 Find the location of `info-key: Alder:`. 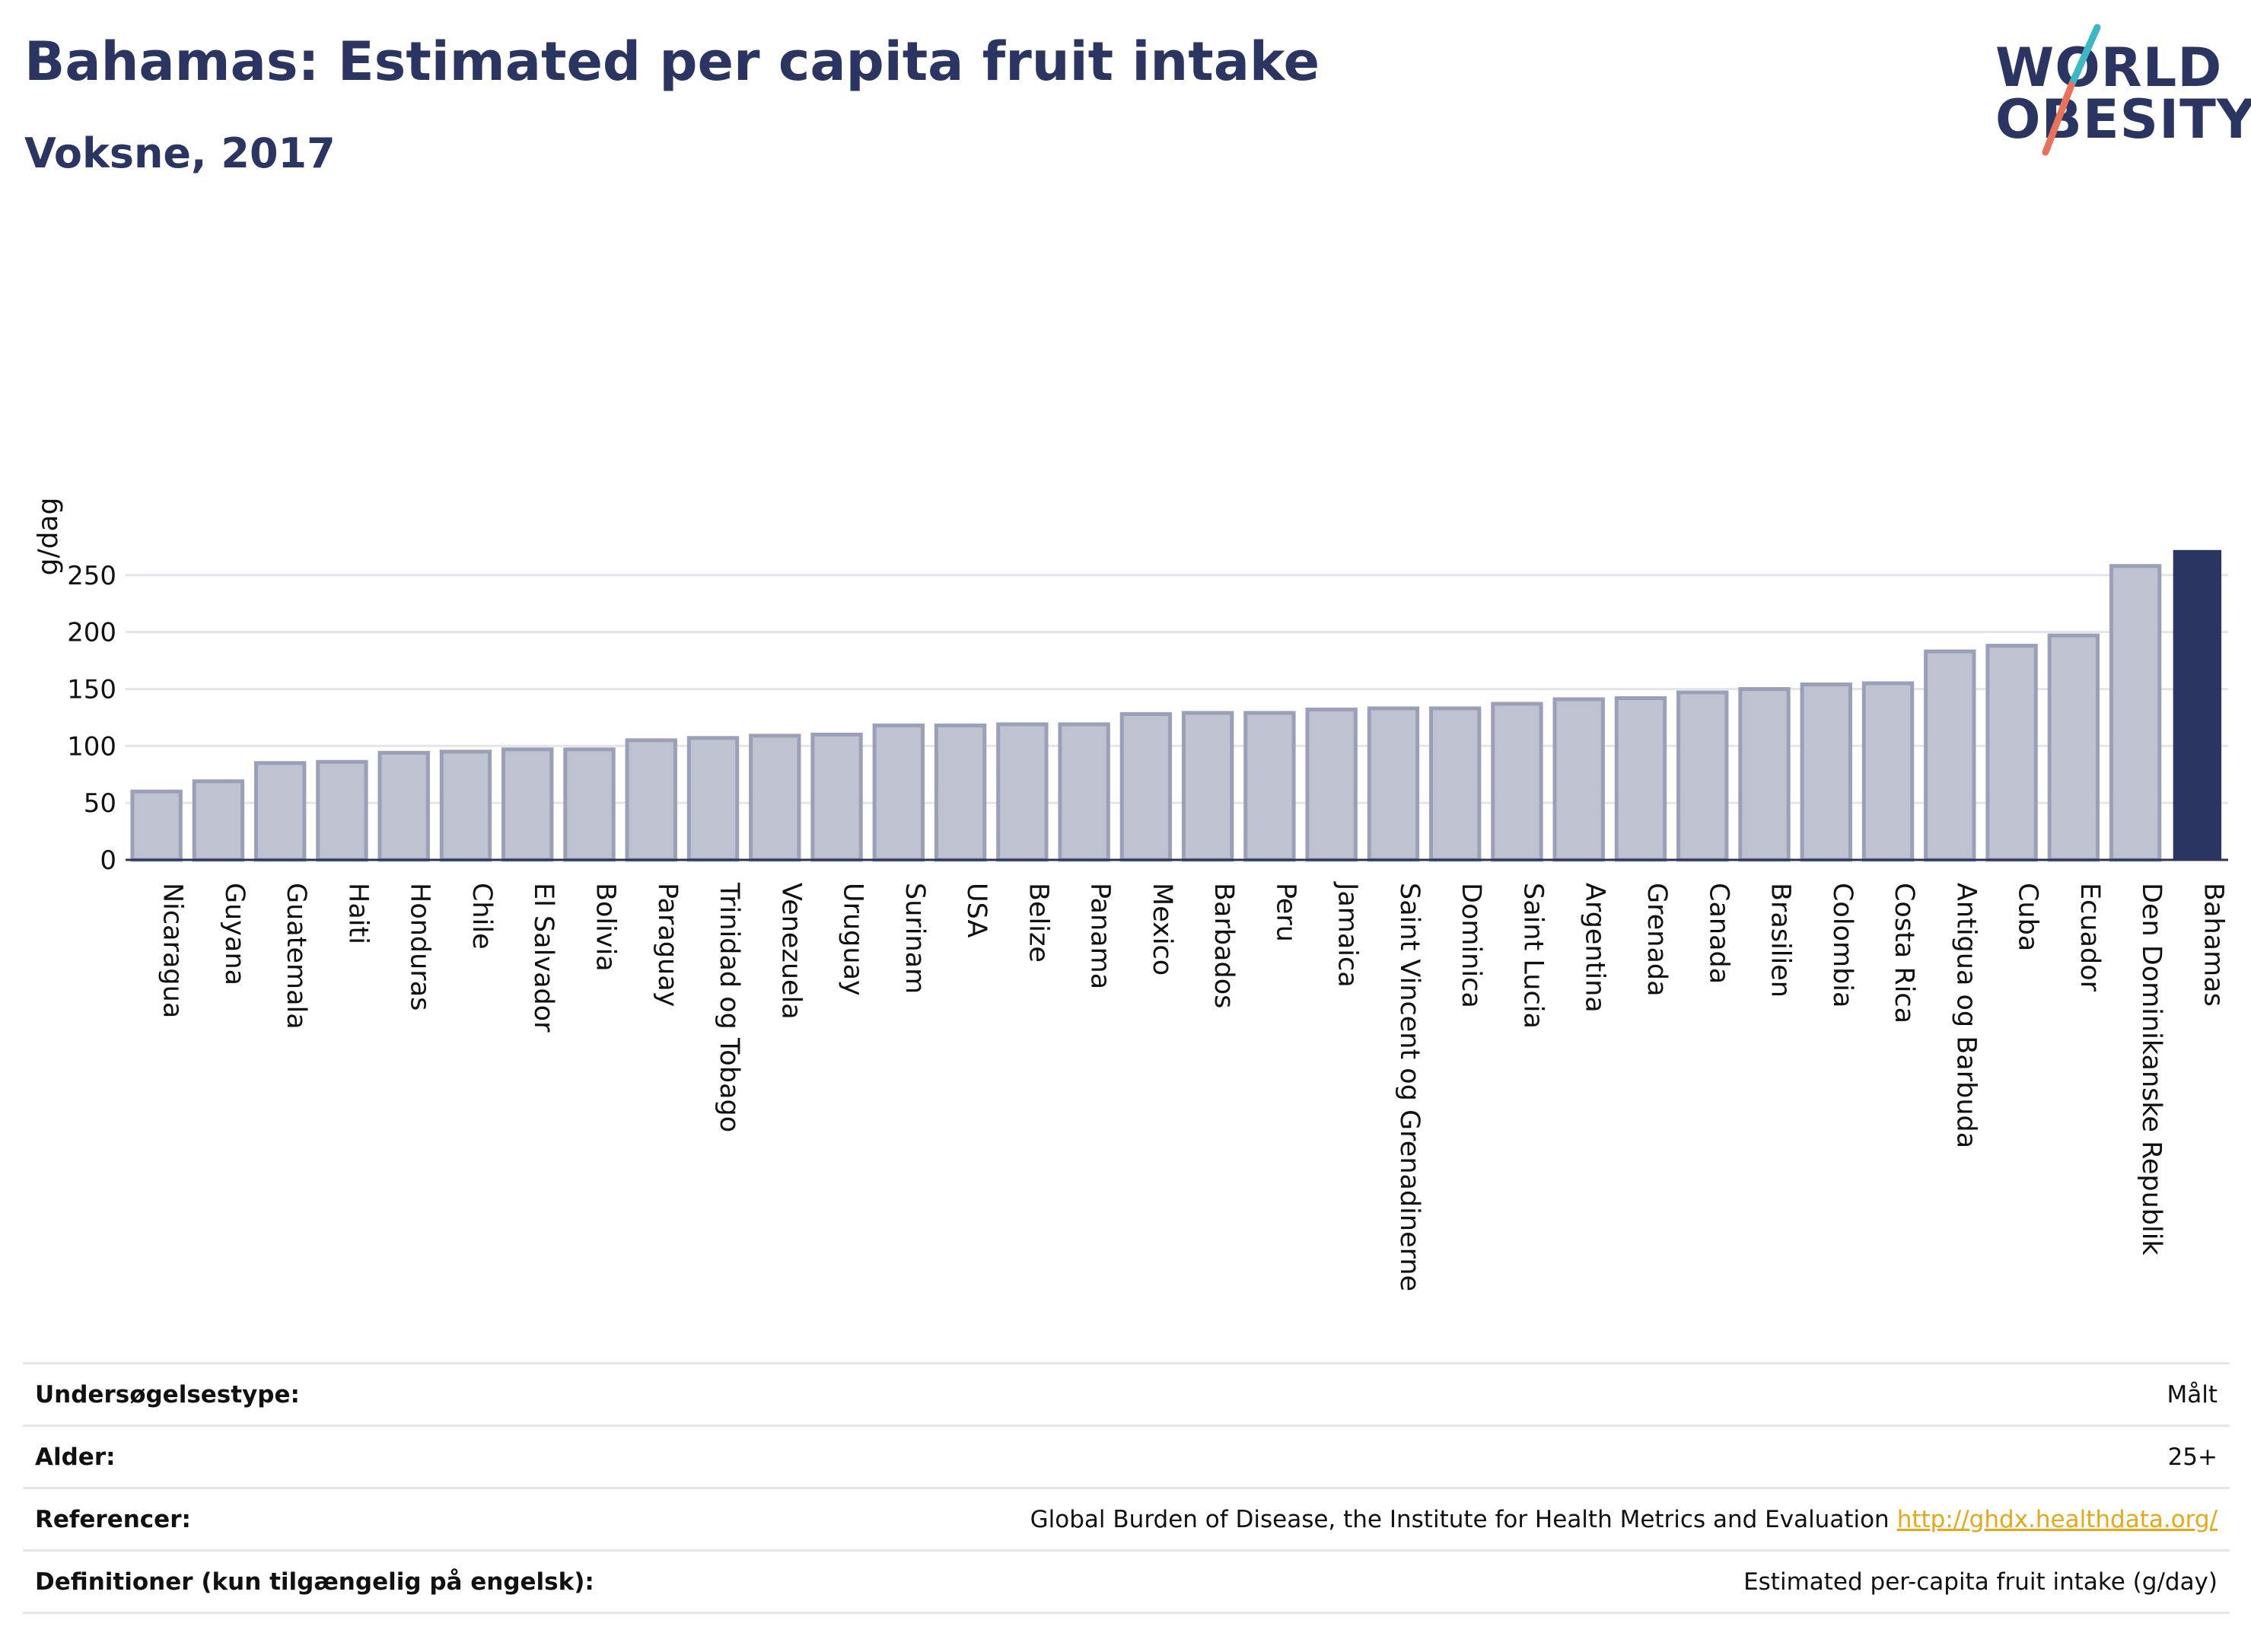

info-key: Alder: is located at coordinates (75, 1457).